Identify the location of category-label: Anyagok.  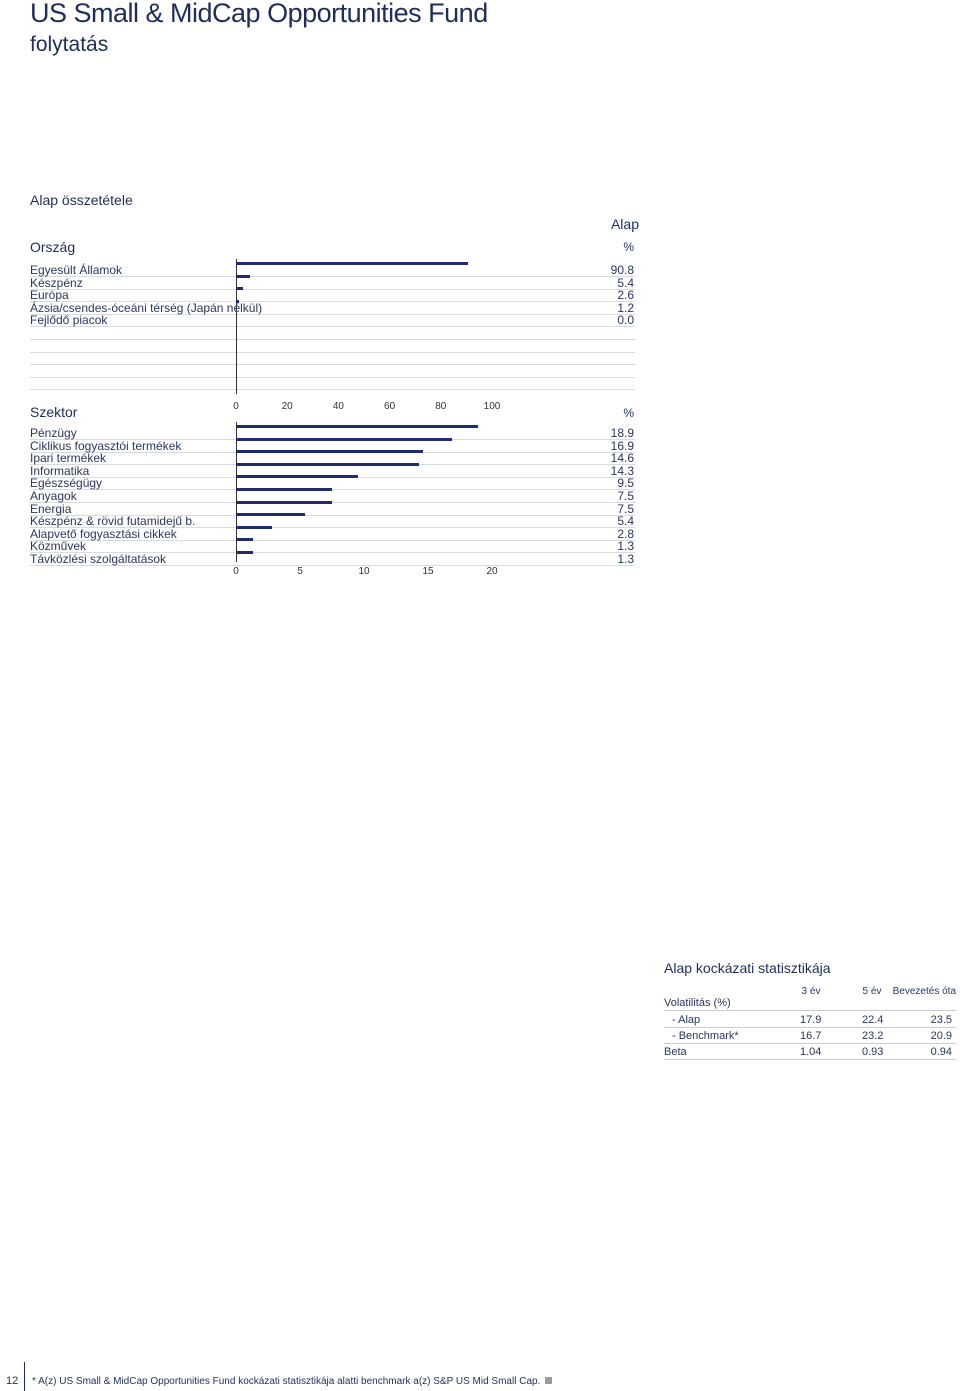
(53, 496).